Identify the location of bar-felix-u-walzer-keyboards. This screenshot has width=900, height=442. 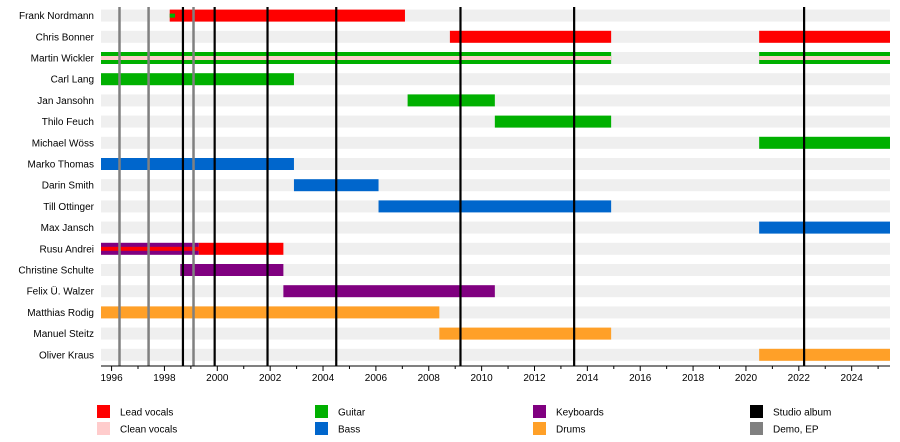
(389, 291).